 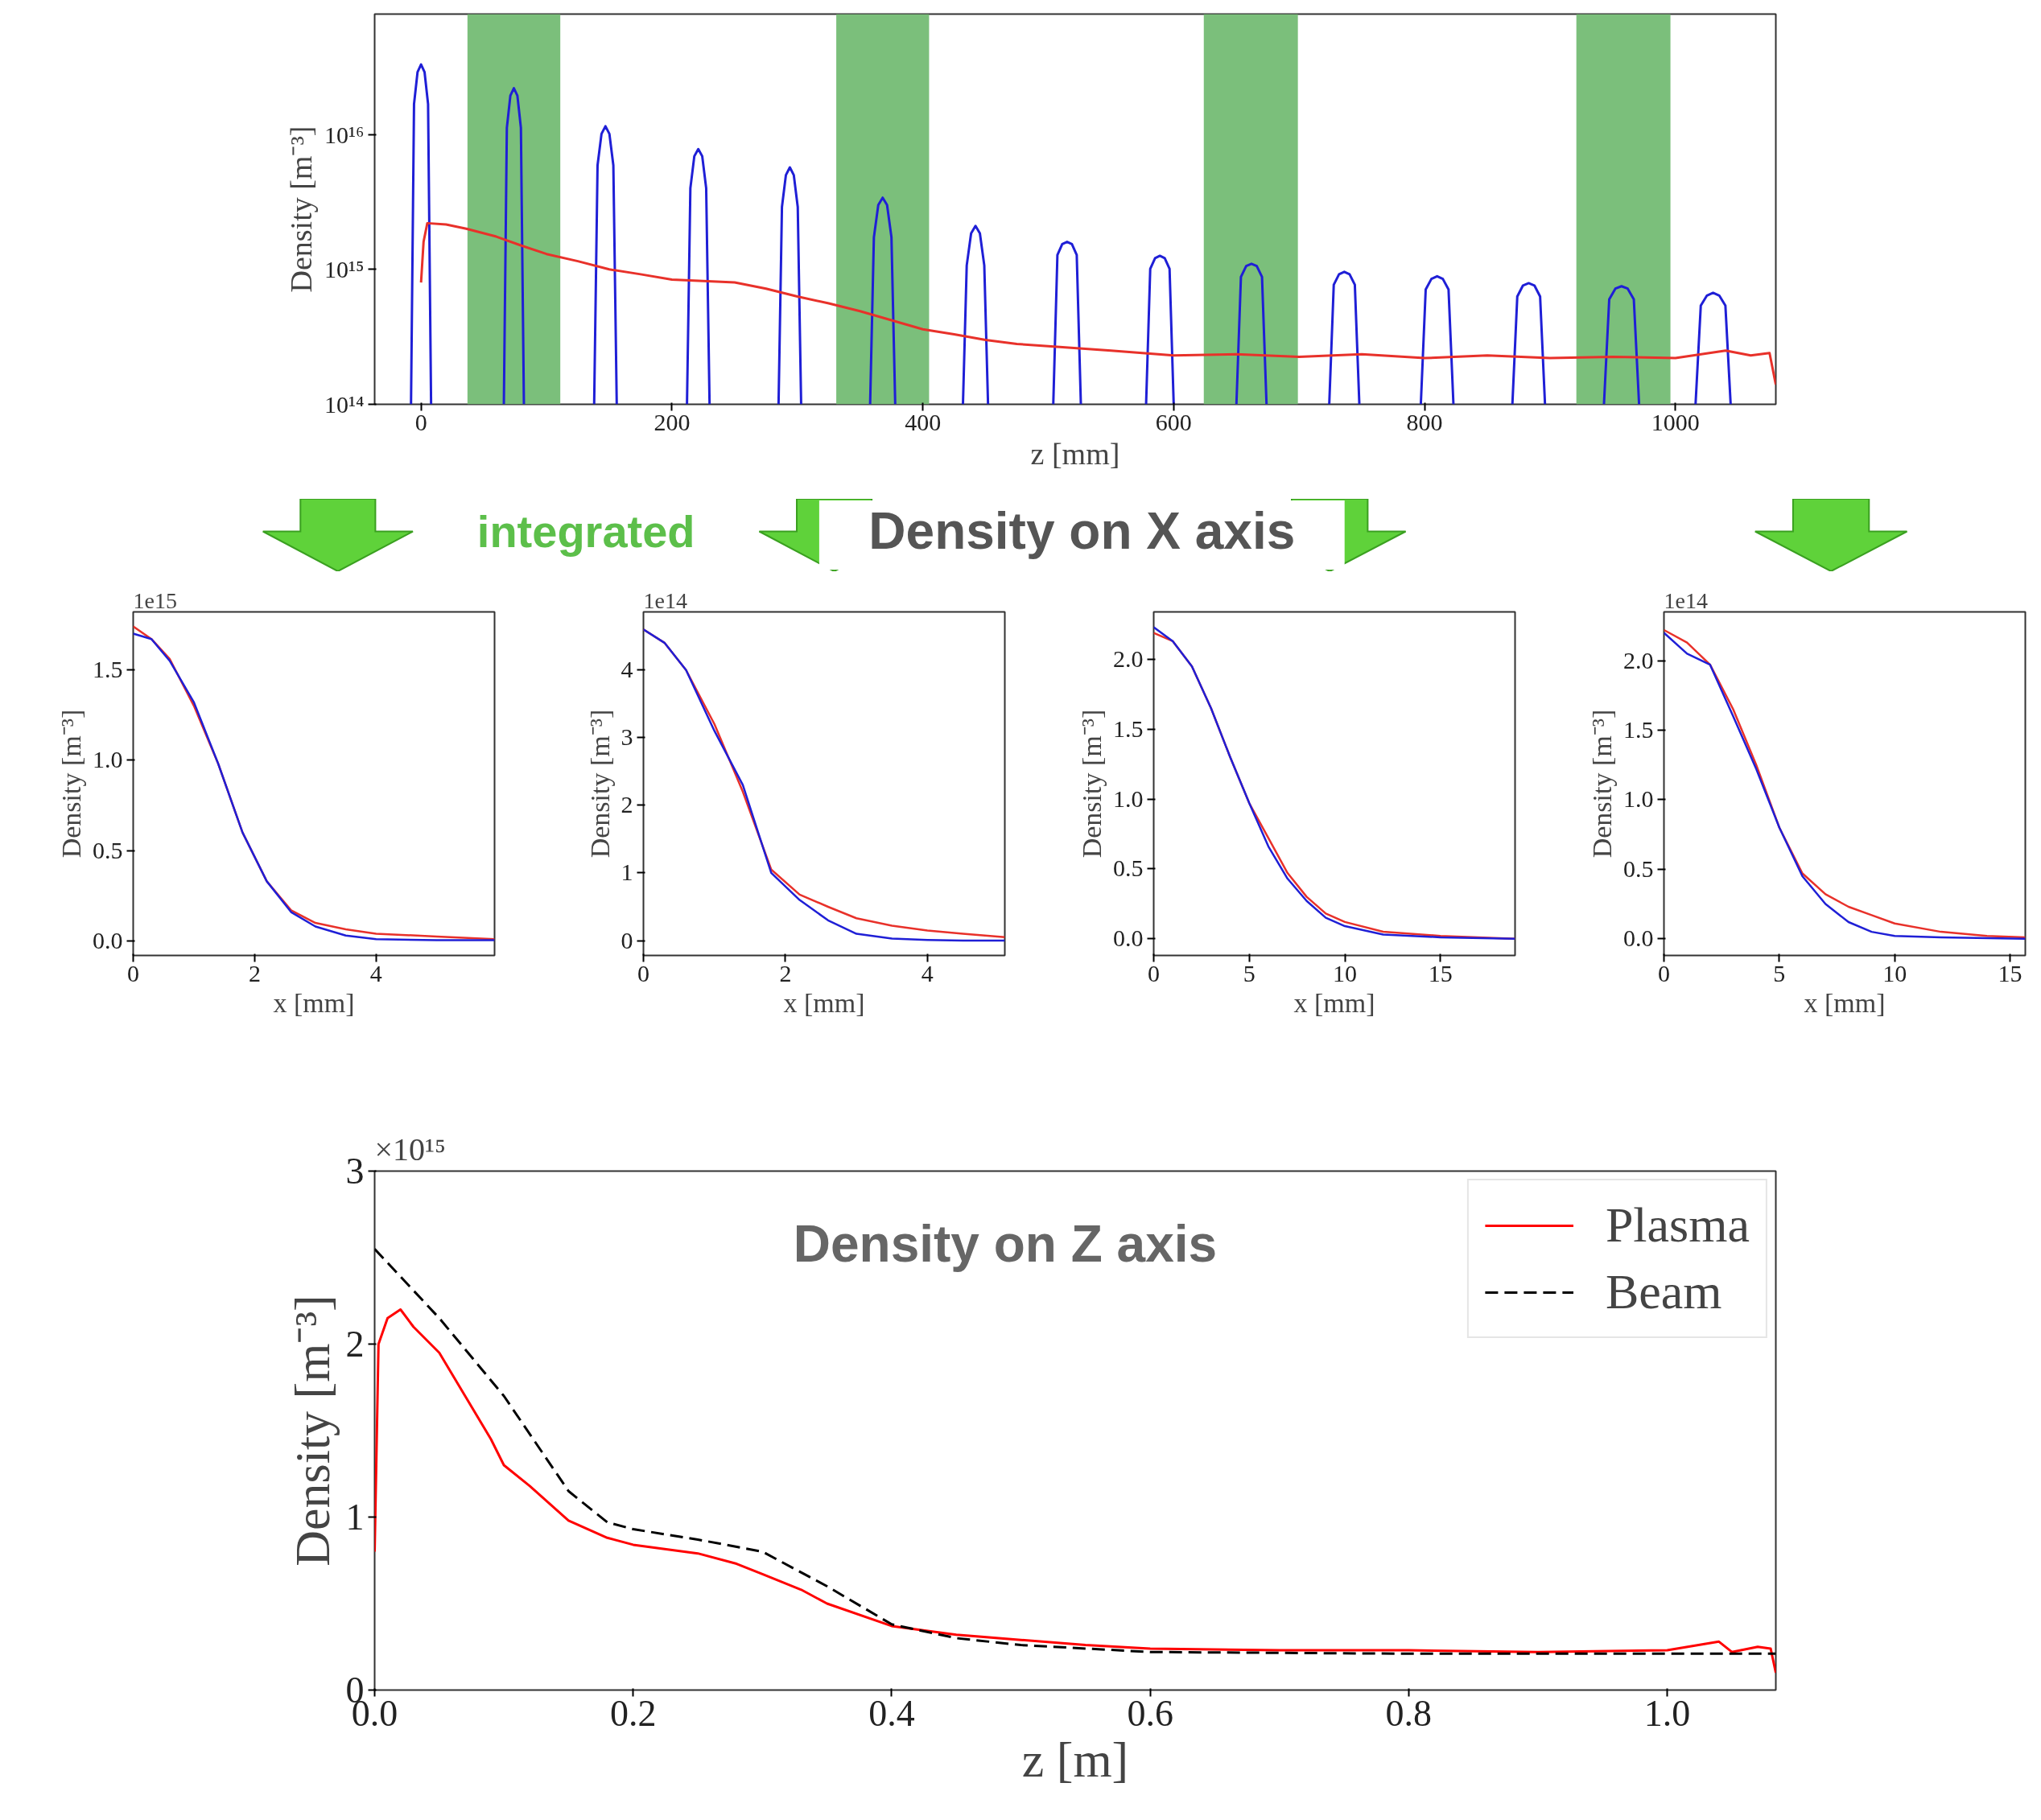 What do you see at coordinates (923, 422) in the screenshot?
I see `x-tick-label: 400` at bounding box center [923, 422].